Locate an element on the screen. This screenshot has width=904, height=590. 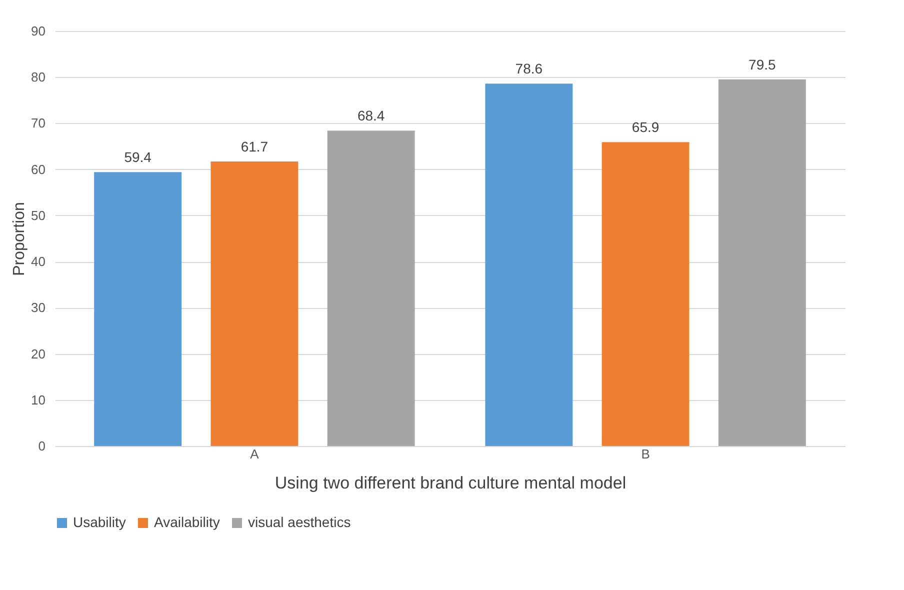
y-tick-label: 10 is located at coordinates (38, 400).